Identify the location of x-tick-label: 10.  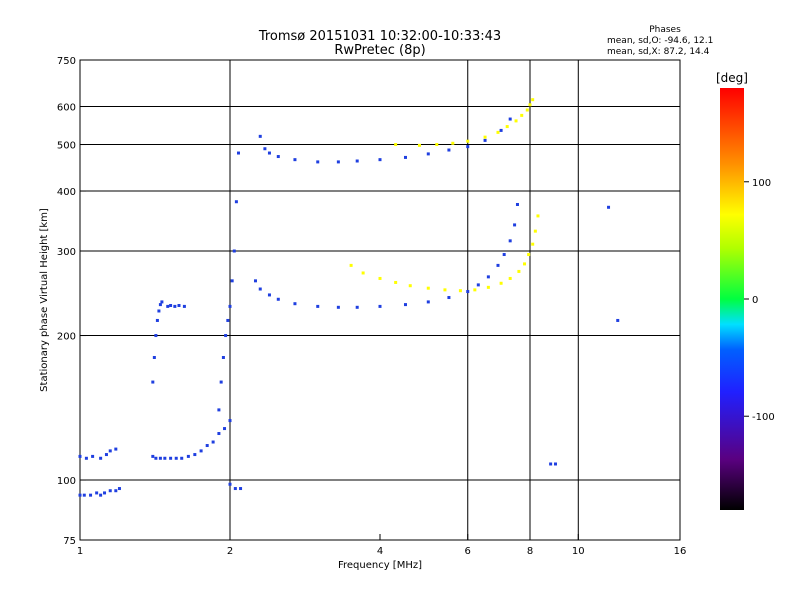
(578, 551).